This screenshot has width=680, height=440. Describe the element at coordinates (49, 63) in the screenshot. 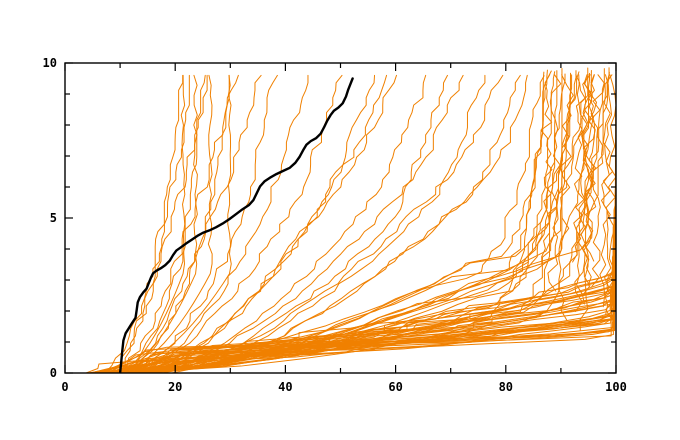

I see `y-tick-label: 10` at that location.